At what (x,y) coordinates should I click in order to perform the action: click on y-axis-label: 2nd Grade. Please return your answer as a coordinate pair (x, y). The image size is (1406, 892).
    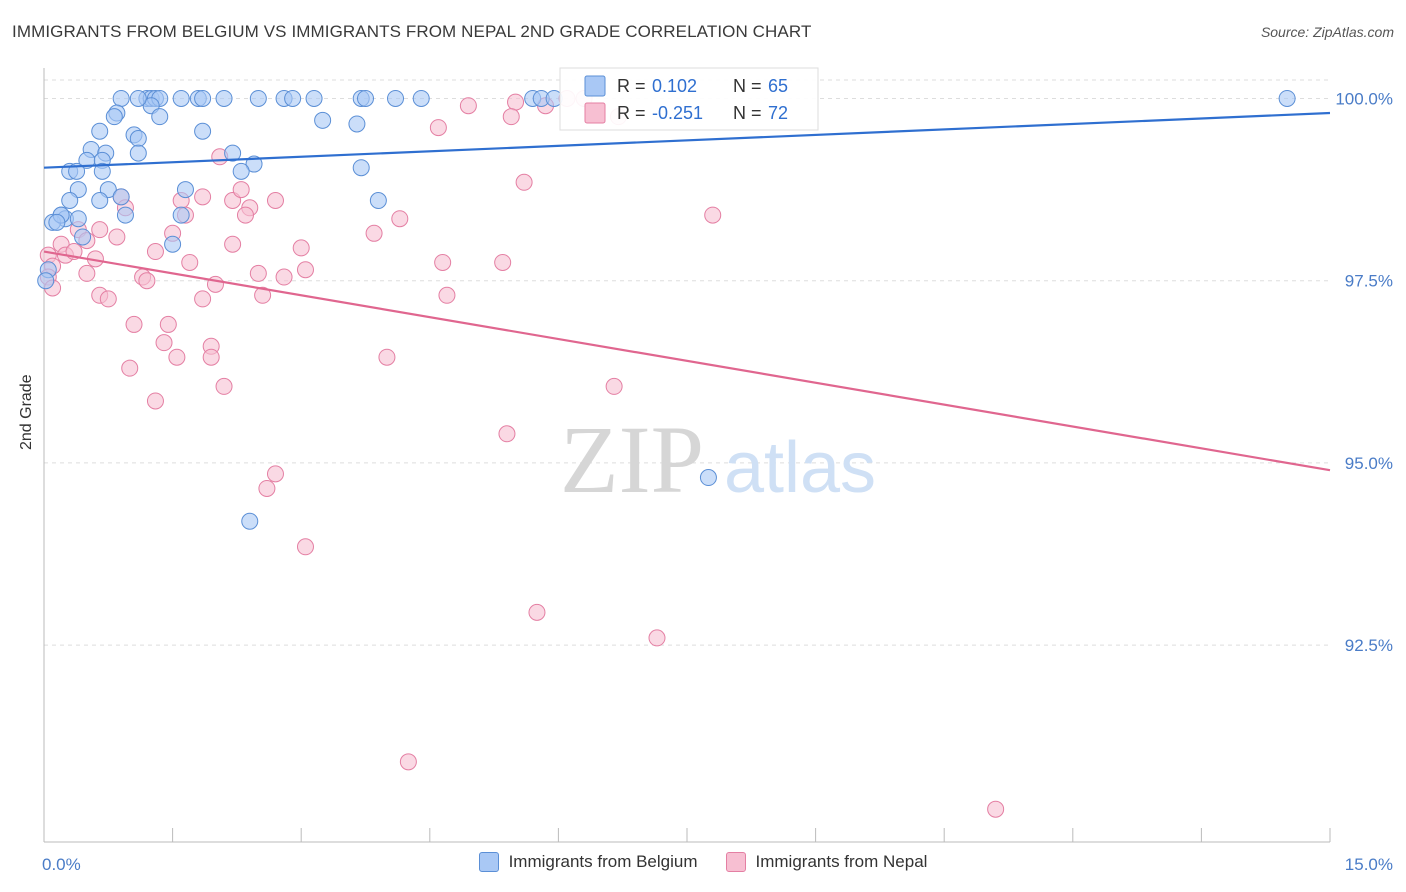
    Looking at the image, I should click on (26, 412).